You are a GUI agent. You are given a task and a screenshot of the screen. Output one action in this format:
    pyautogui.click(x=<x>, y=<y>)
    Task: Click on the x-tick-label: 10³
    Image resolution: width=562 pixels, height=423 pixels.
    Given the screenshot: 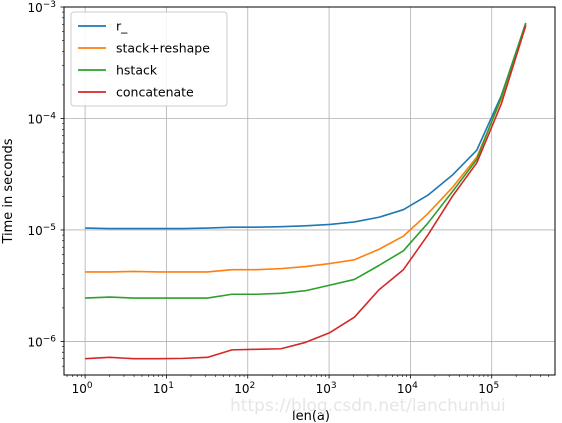 What is the action you would take?
    pyautogui.click(x=326, y=388)
    